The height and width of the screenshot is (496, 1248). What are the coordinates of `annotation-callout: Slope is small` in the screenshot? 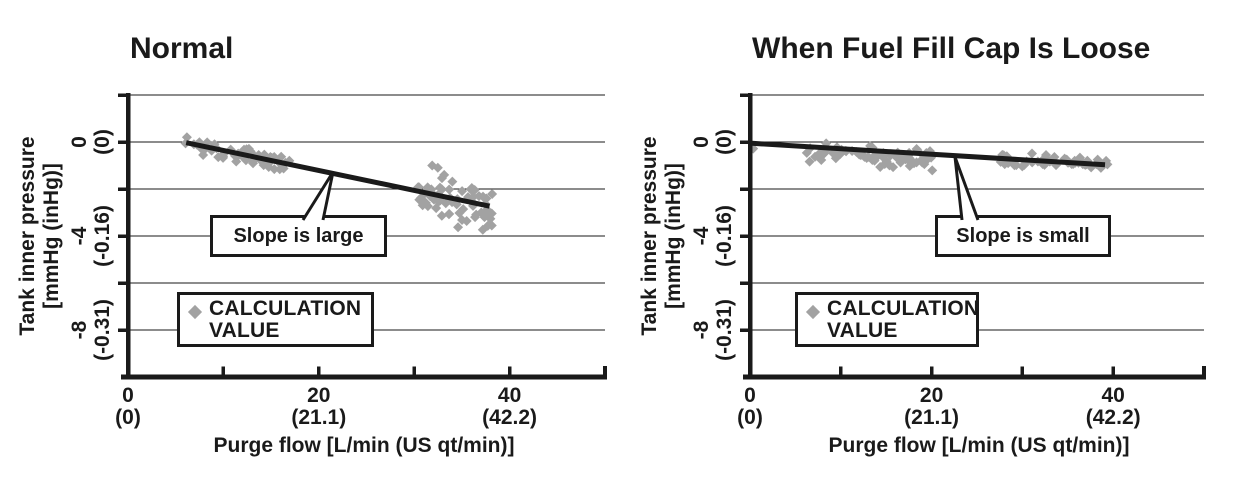 It's located at (1023, 236).